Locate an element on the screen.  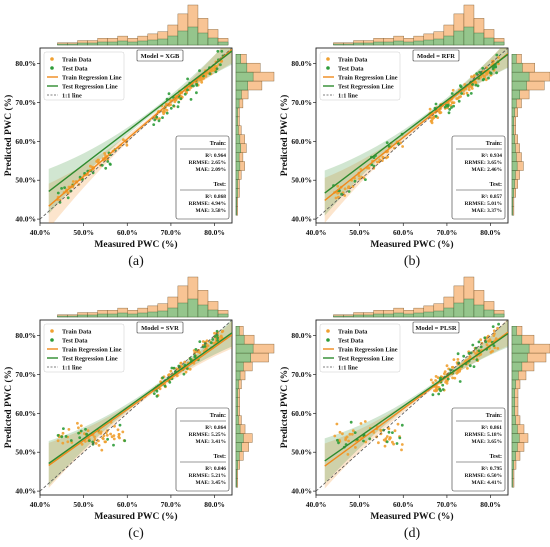
y-tick-label: 70.0% is located at coordinates (301, 102).